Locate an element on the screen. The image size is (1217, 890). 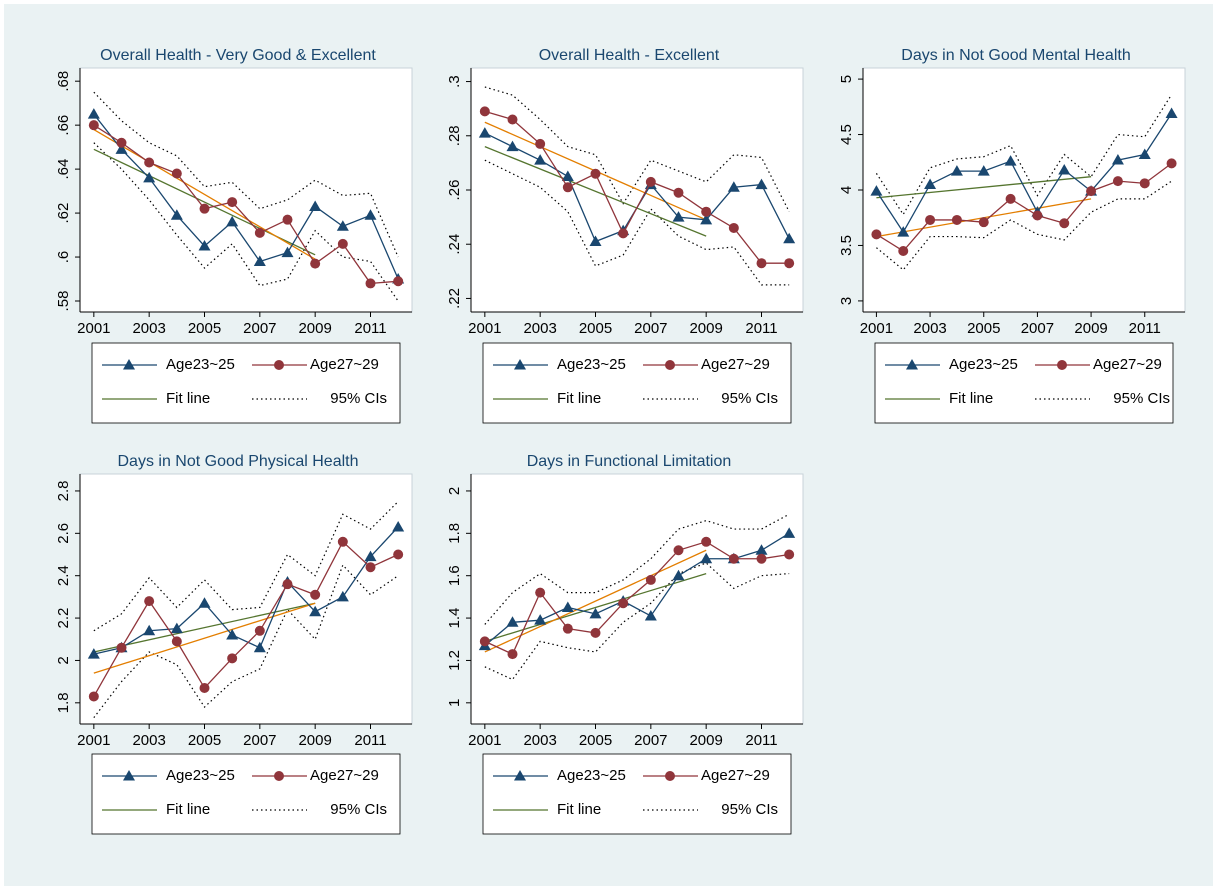
y-tick-label: .28 is located at coordinates (454, 135).